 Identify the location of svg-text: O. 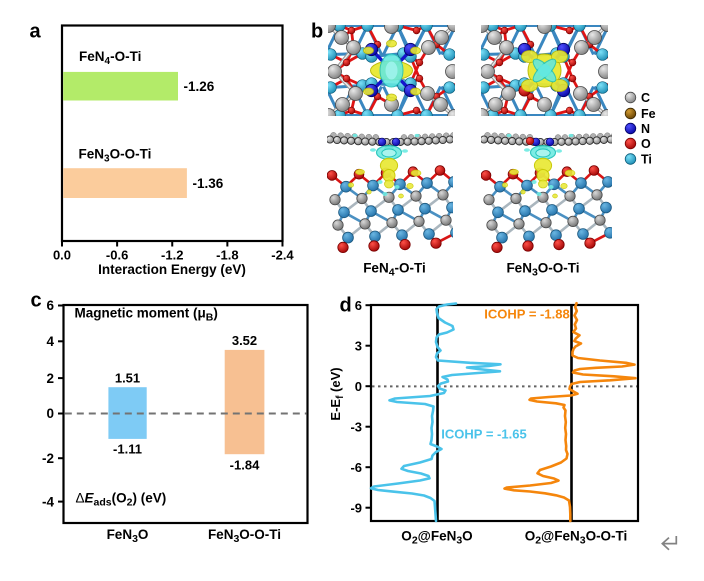
(646, 144).